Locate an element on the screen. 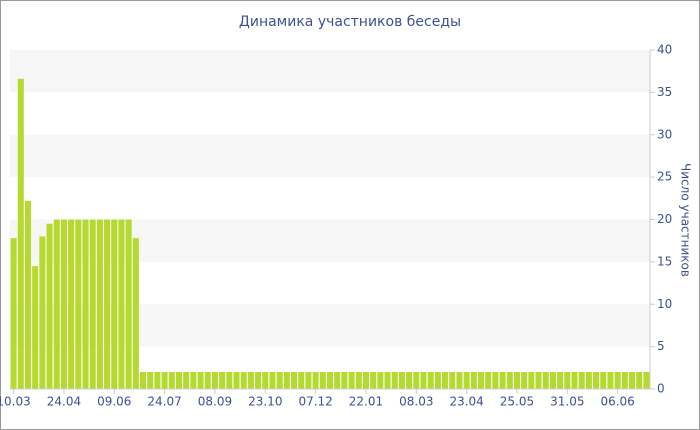 Image resolution: width=700 pixels, height=430 pixels. x-tick-label: 09.06 is located at coordinates (114, 402).